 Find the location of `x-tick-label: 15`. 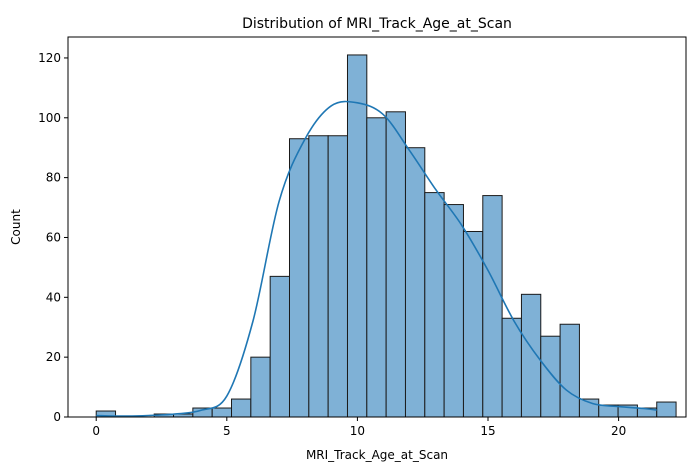

x-tick-label: 15 is located at coordinates (487, 431).